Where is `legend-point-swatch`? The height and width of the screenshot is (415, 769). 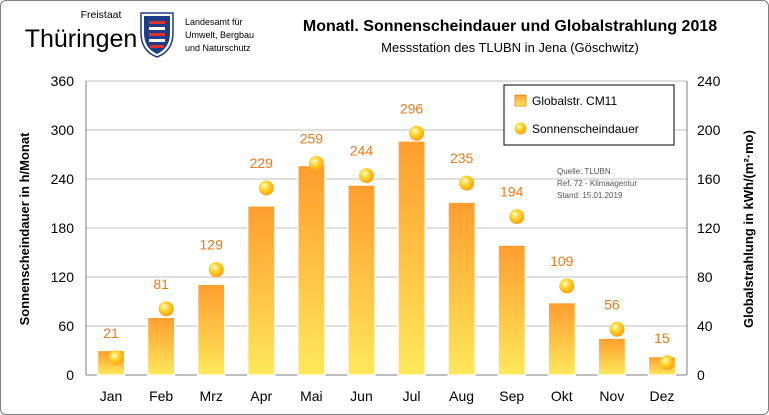 legend-point-swatch is located at coordinates (520, 128).